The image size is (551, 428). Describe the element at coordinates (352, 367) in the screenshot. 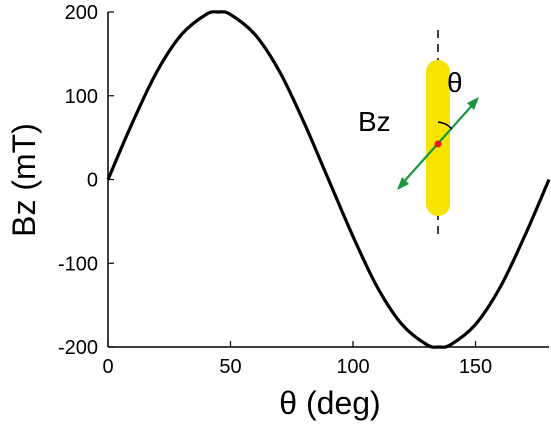

I see `x-tick-label: 100` at that location.